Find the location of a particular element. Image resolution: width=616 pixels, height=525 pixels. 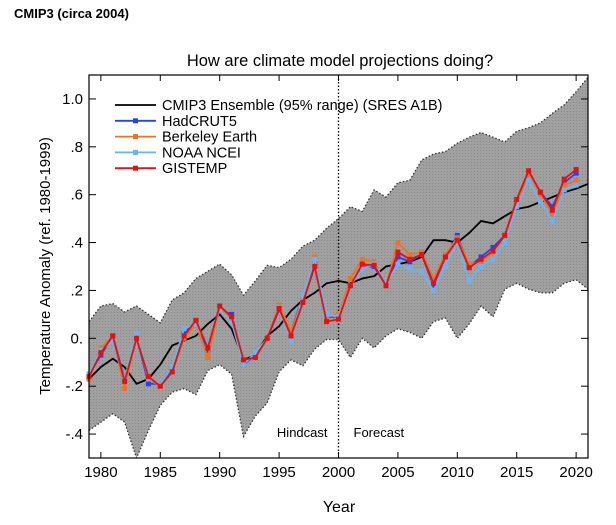

series-3-point-2011 is located at coordinates (469, 268).